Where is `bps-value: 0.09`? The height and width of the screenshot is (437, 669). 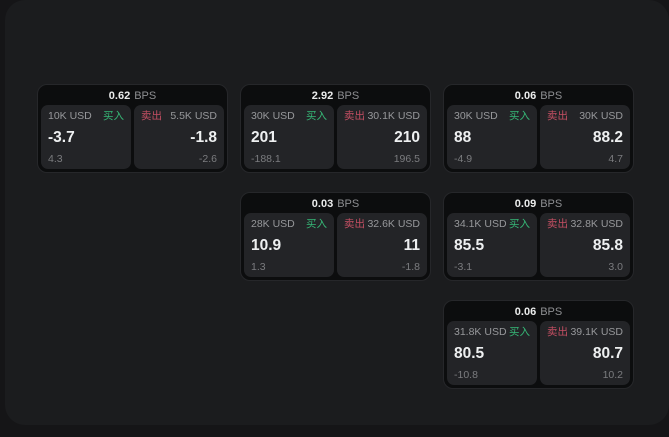
bps-value: 0.09 is located at coordinates (525, 204).